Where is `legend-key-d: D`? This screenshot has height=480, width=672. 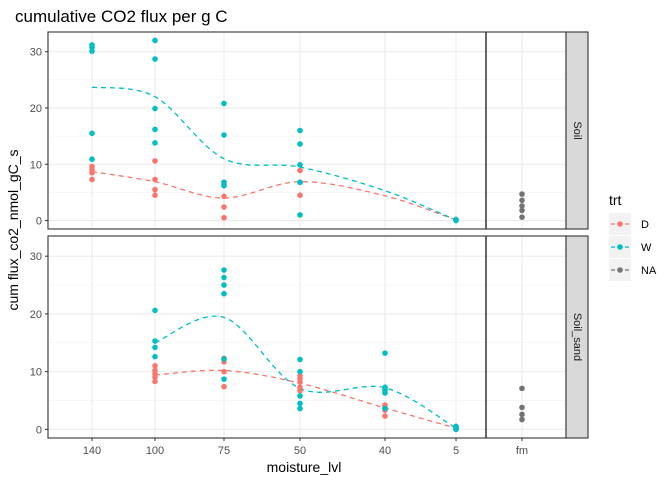 legend-key-d: D is located at coordinates (629, 224).